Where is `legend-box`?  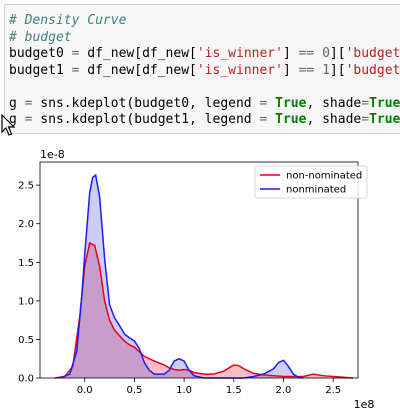 legend-box is located at coordinates (311, 182).